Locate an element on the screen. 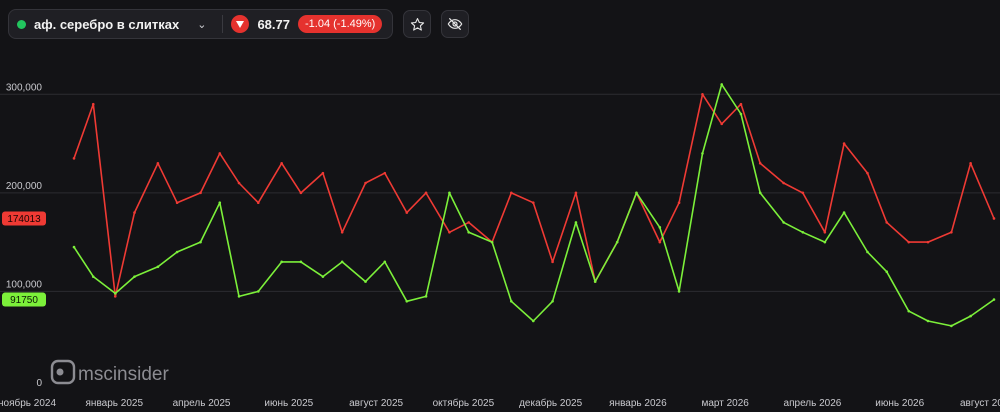  x-tick-label: апрель 2025 is located at coordinates (202, 403).